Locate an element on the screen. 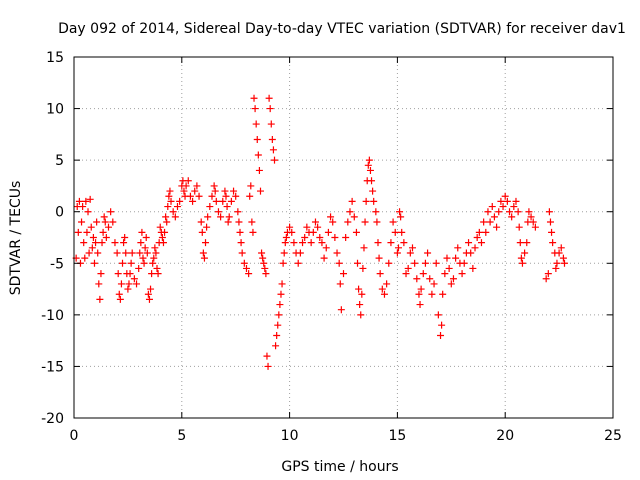 This screenshot has width=640, height=480. y-tick-label: 10 is located at coordinates (55, 110).